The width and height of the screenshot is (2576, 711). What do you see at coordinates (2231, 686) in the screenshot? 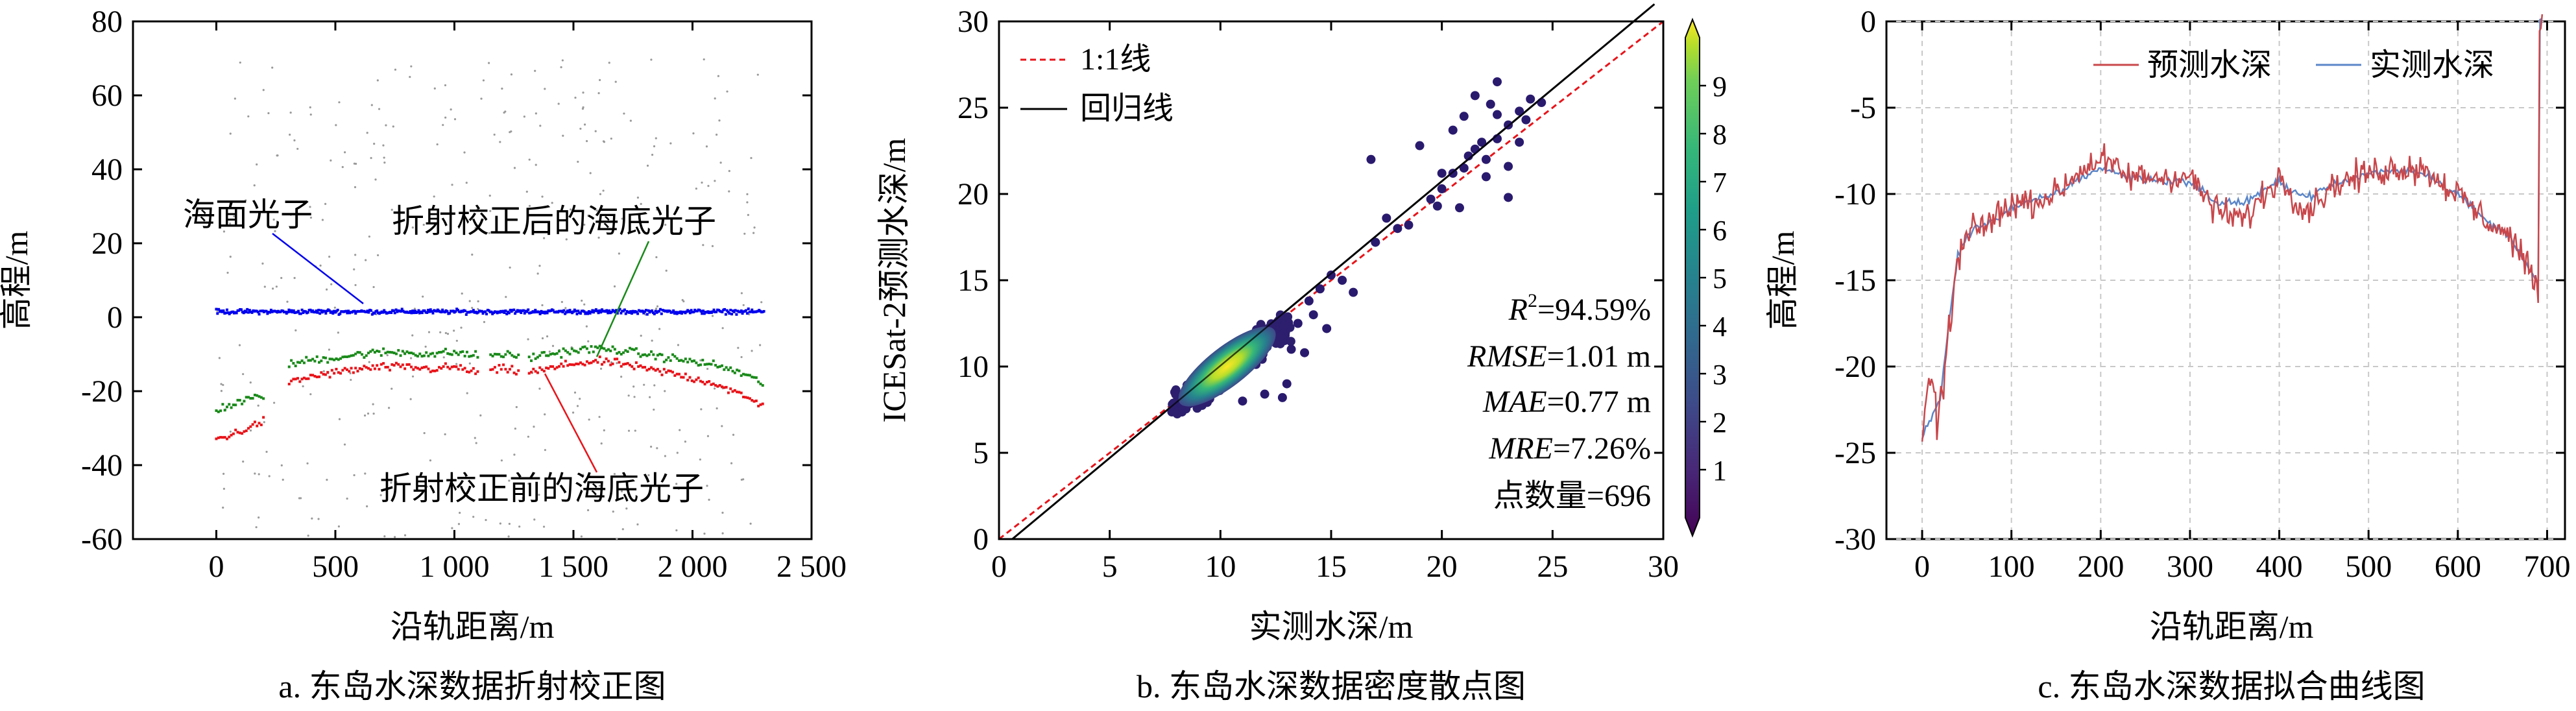
I see `panel-c-caption: c. 东岛水深数据拟合曲线图` at bounding box center [2231, 686].